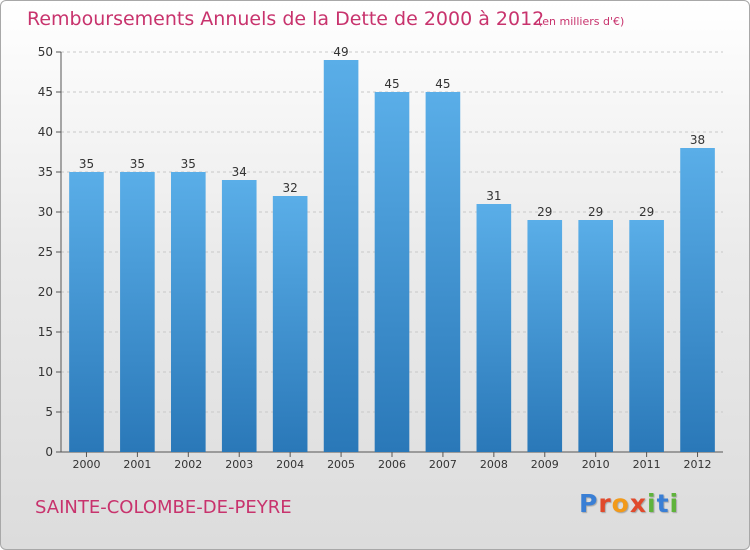 This screenshot has height=550, width=750. Describe the element at coordinates (596, 336) in the screenshot. I see `bar-2010` at that location.